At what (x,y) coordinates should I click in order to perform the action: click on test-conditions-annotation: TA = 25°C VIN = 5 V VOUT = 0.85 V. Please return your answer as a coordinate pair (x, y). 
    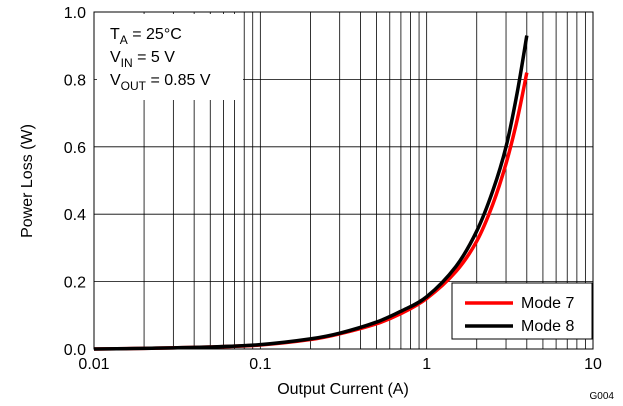
    Looking at the image, I should click on (160, 59).